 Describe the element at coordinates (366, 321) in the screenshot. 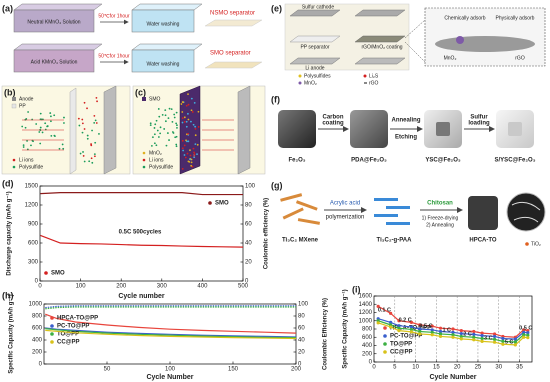

I see `y-tick-label: 1000` at that location.